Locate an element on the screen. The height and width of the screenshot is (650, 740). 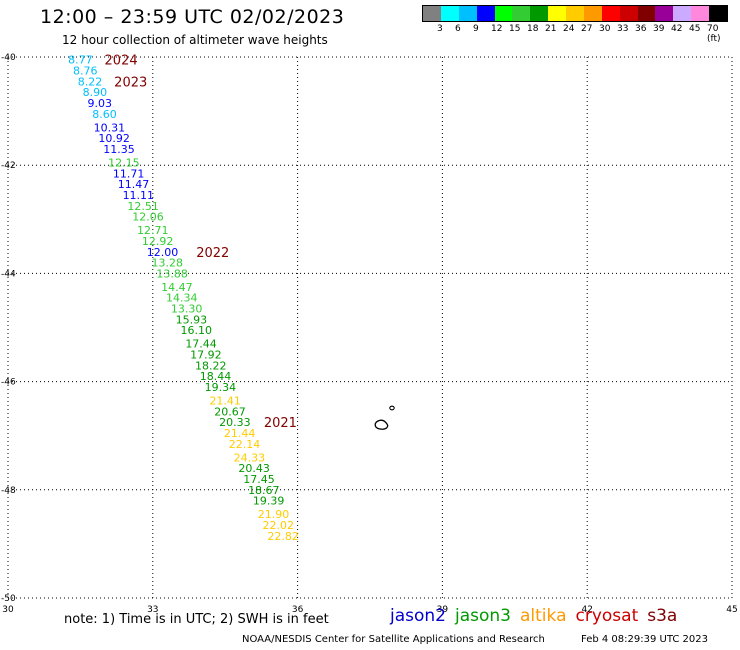
wave-height-value: 12.00 is located at coordinates (163, 252).